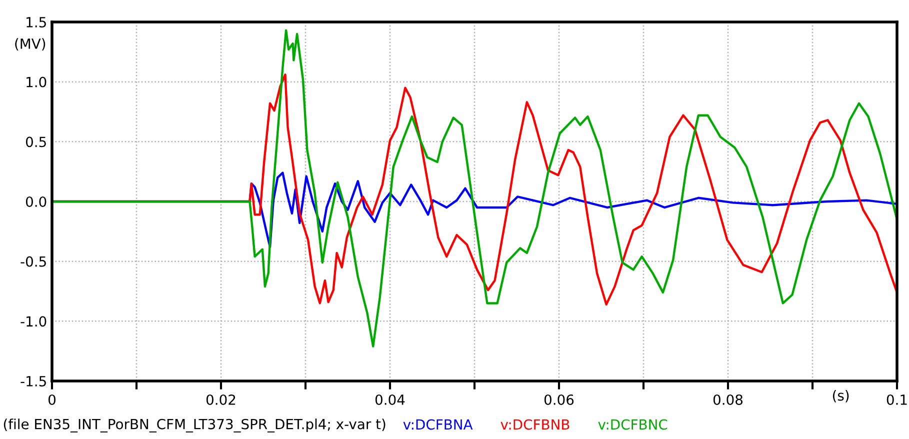 The height and width of the screenshot is (439, 909). Describe the element at coordinates (438, 424) in the screenshot. I see `text: v:DCFBNA` at that location.